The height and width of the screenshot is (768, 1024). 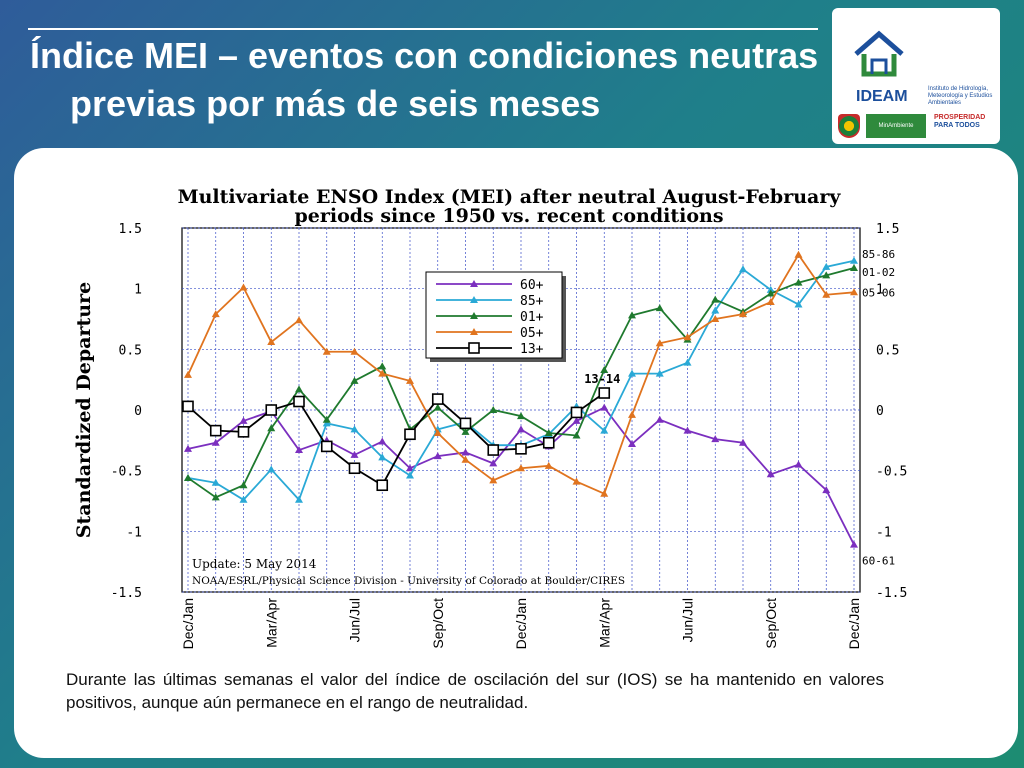 I want to click on y-tick-label-right: 0.5, so click(x=887, y=350).